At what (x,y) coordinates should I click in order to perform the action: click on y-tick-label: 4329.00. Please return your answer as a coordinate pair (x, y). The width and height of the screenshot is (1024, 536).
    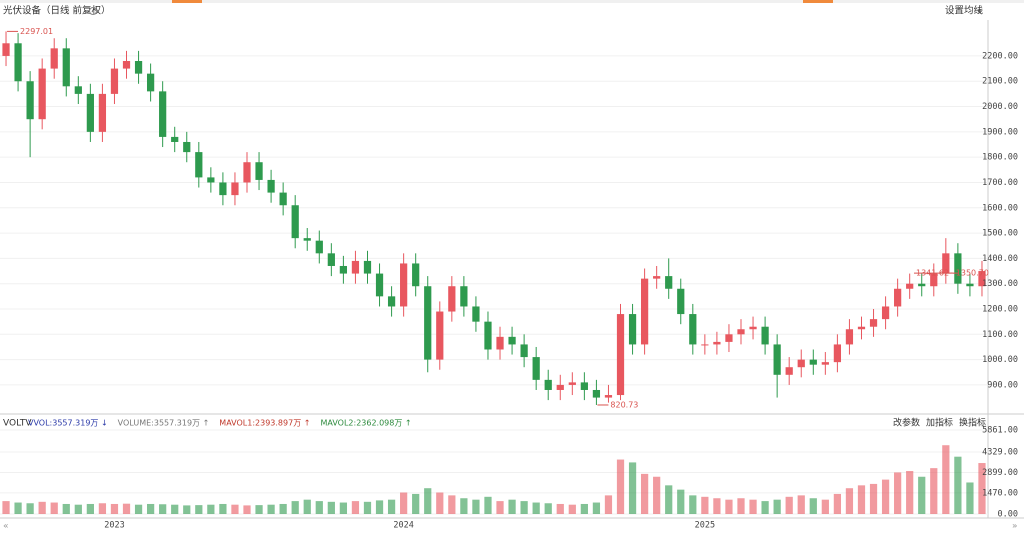
    Looking at the image, I should click on (1000, 452).